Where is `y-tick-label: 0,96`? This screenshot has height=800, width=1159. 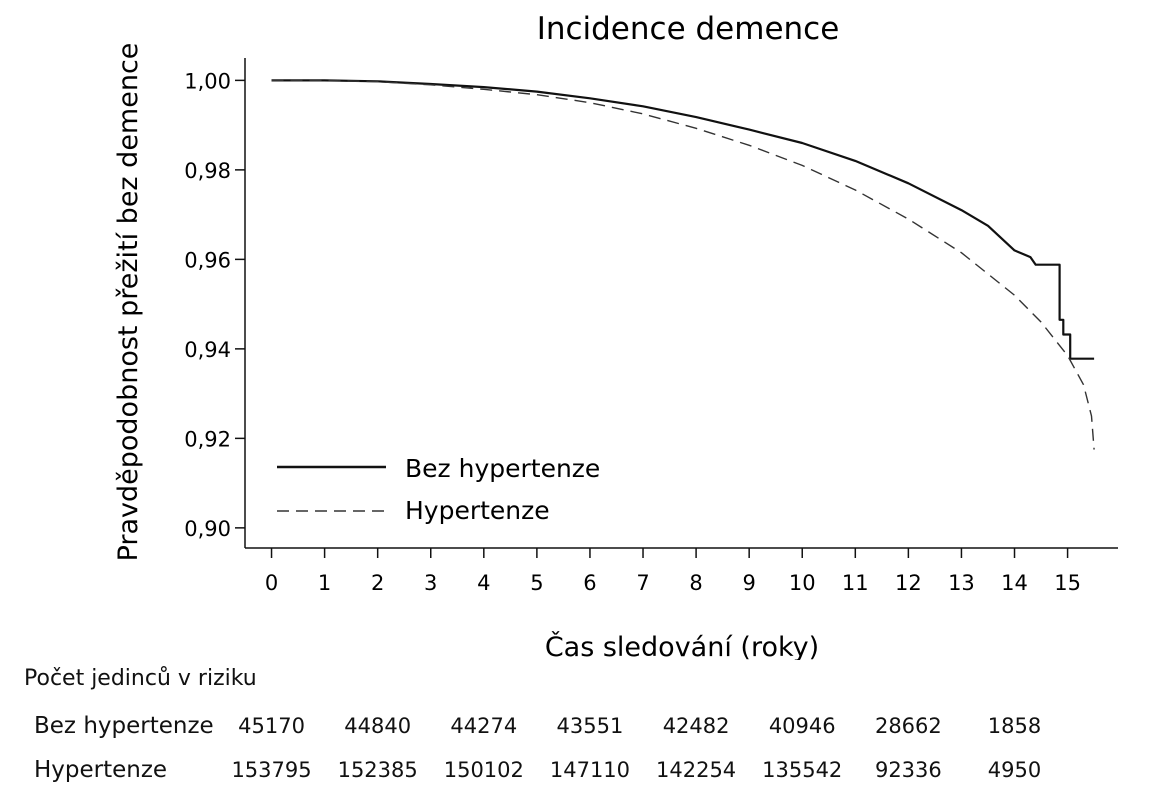 y-tick-label: 0,96 is located at coordinates (207, 260).